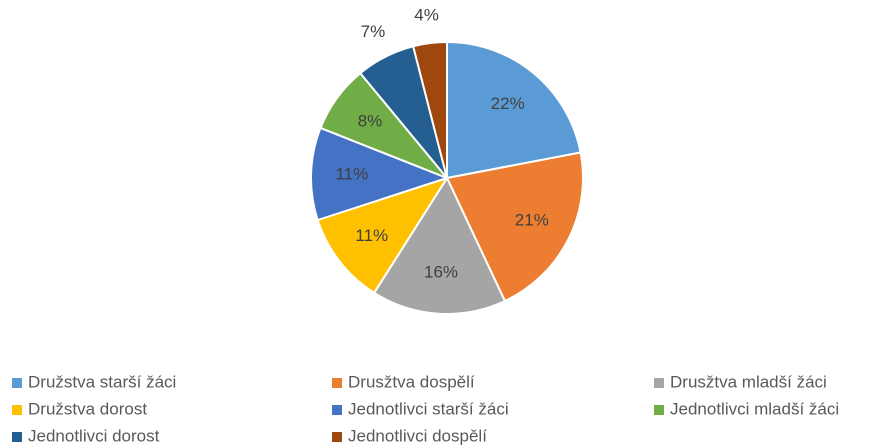  I want to click on data-label: 16%, so click(441, 271).